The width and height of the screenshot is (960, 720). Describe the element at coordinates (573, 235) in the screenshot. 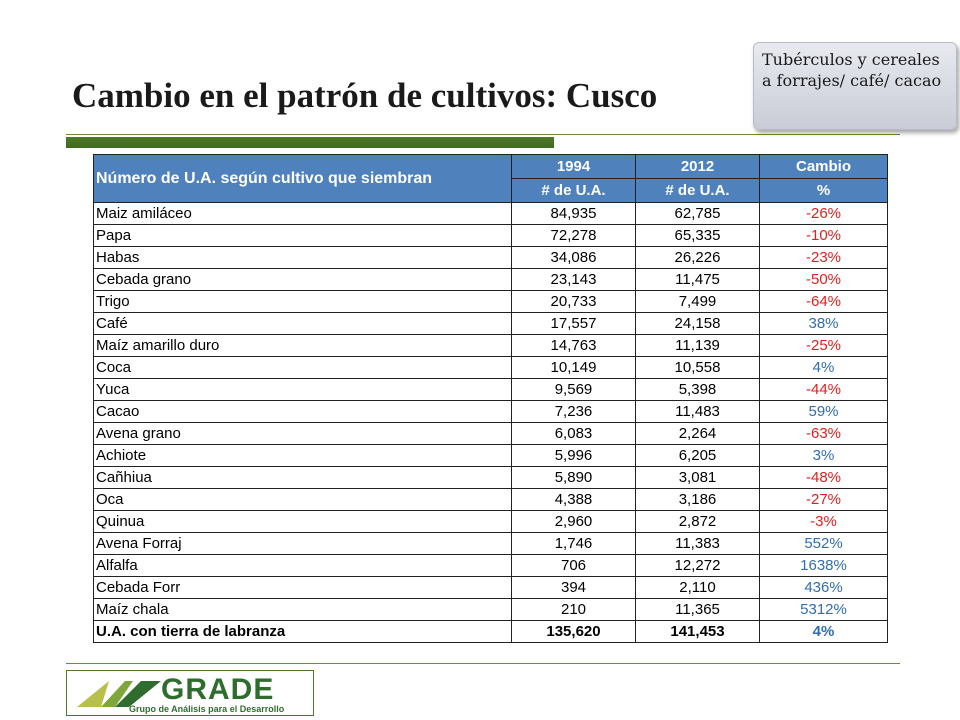

I see `value-1994-cell: 72,278` at that location.